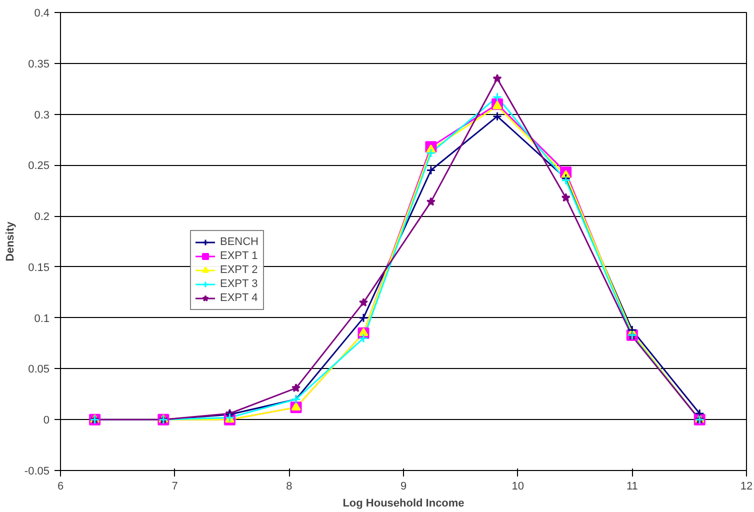 Image resolution: width=754 pixels, height=512 pixels. What do you see at coordinates (10, 241) in the screenshot?
I see `y-axis-title: Density` at bounding box center [10, 241].